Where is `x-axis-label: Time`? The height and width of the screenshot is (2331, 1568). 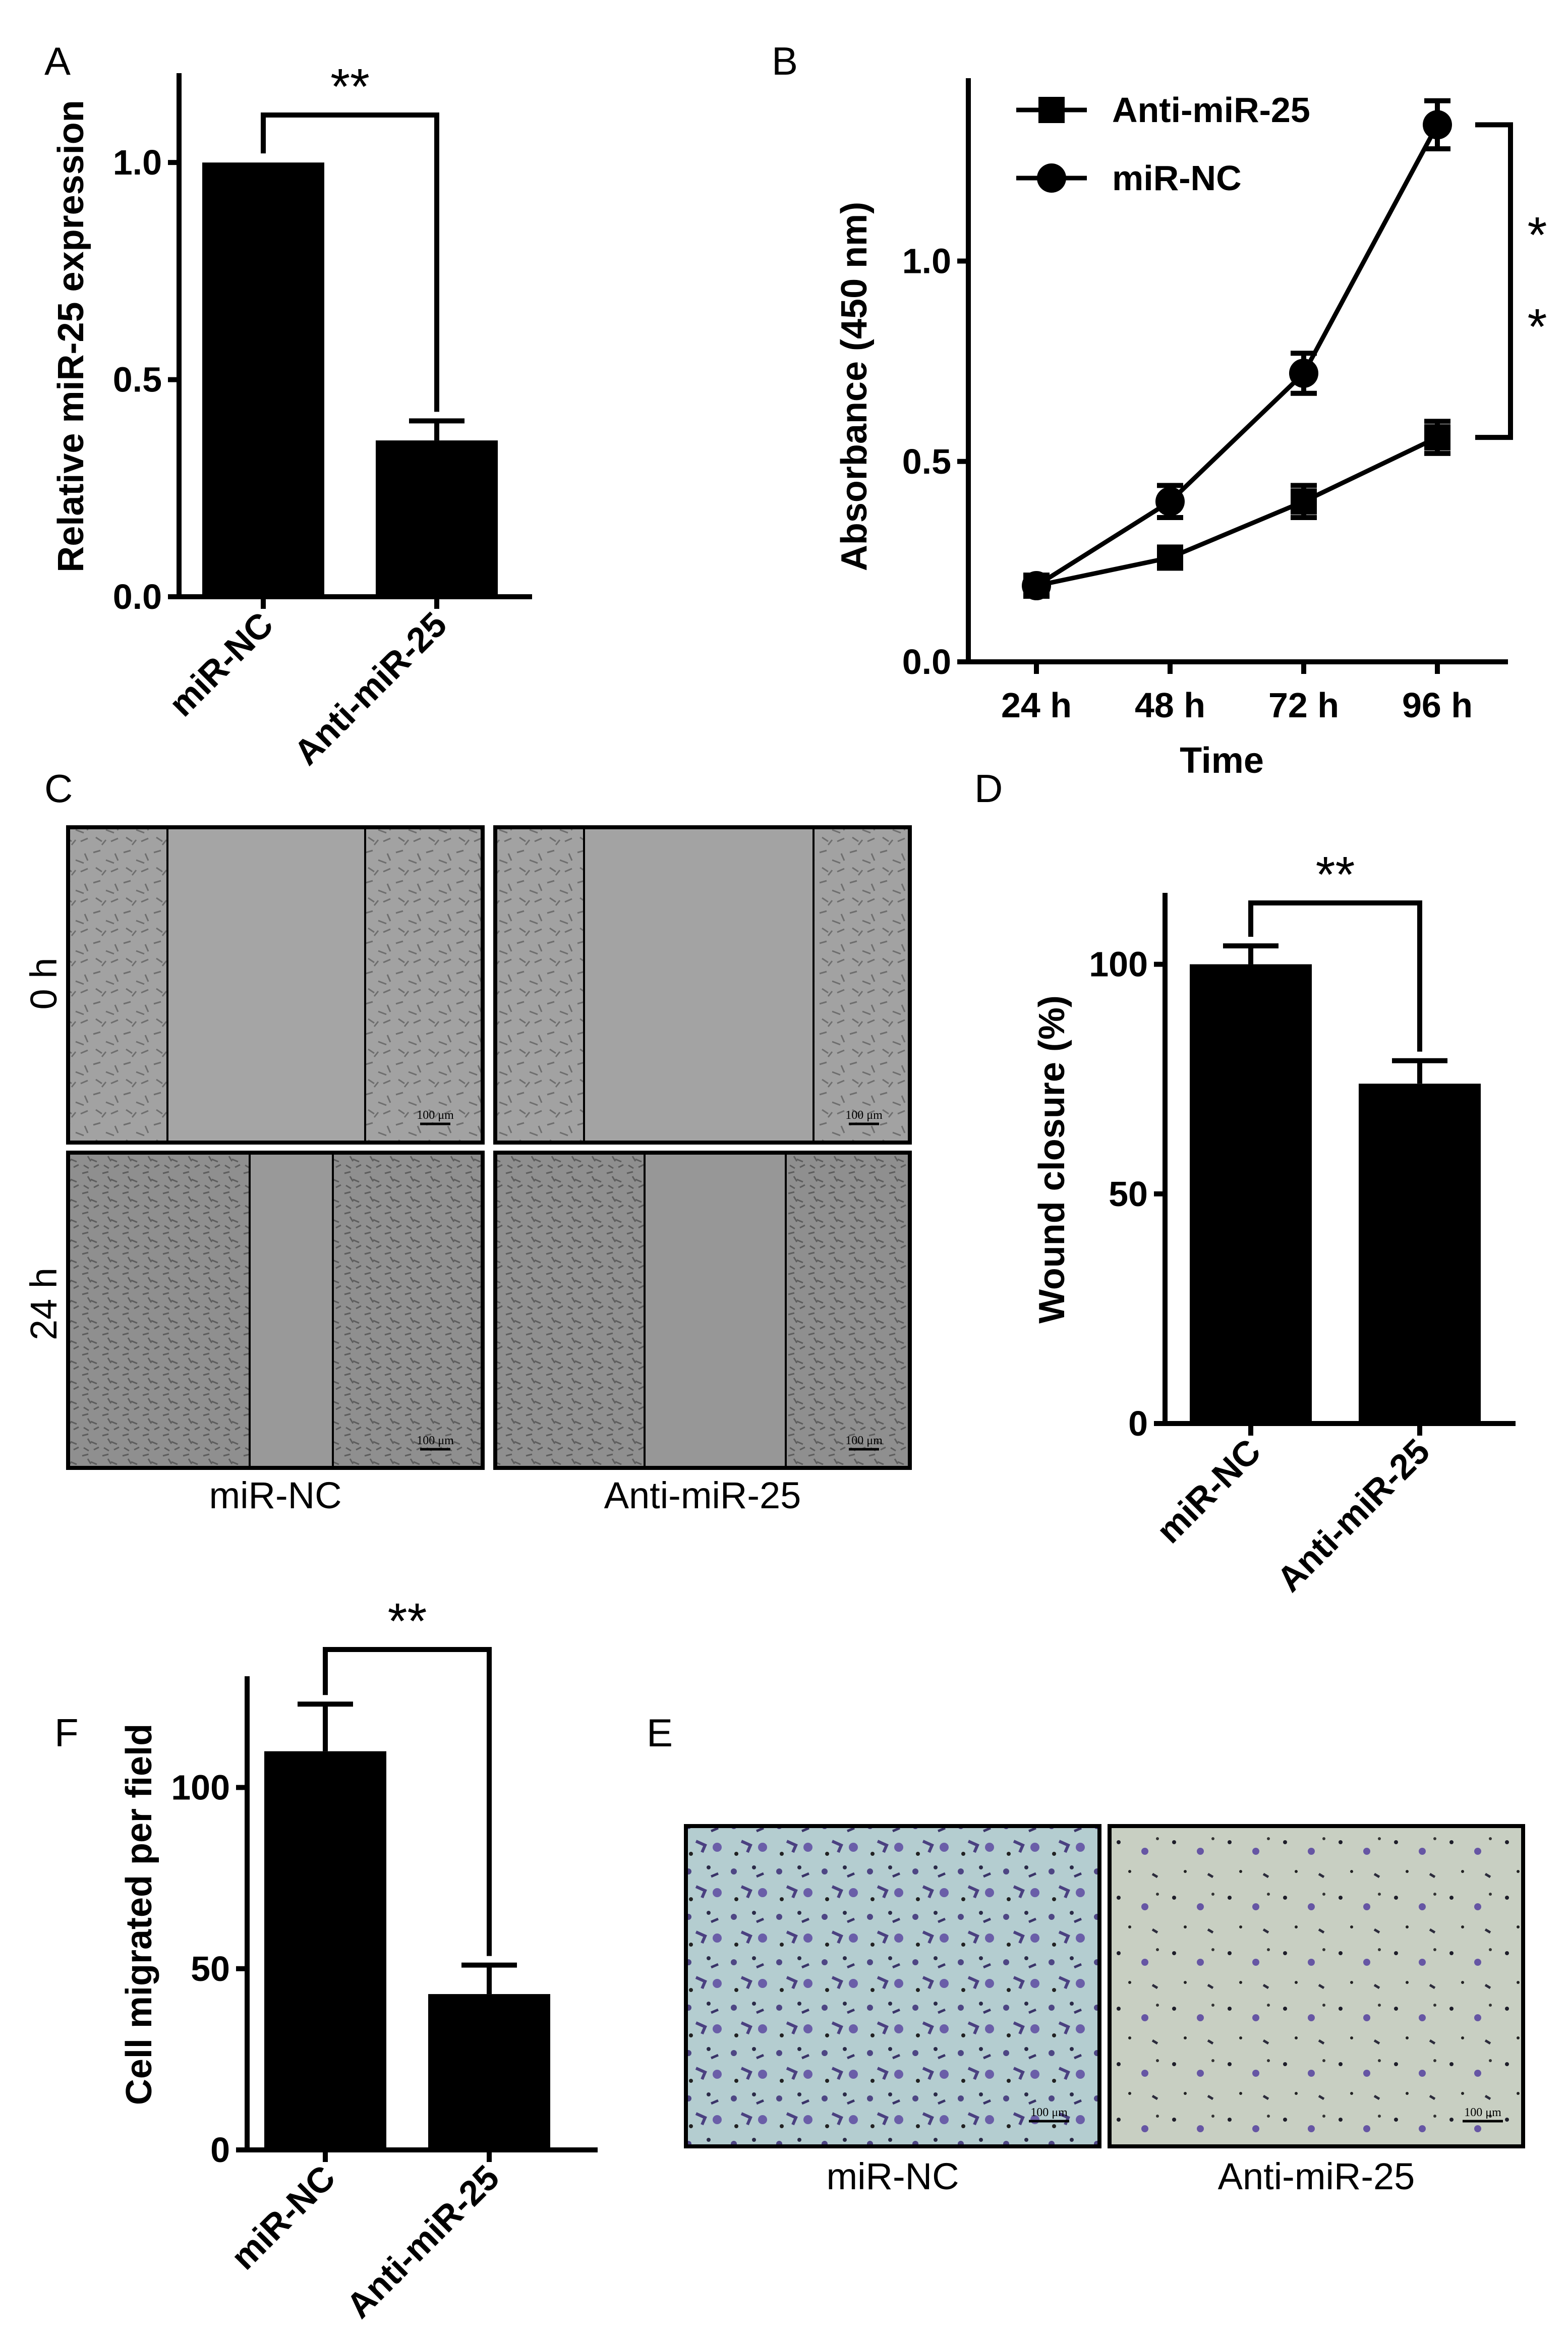
x-axis-label: Time is located at coordinates (1222, 761).